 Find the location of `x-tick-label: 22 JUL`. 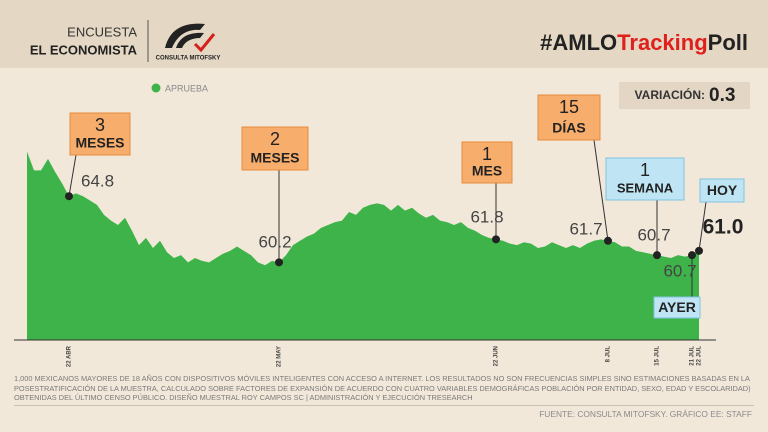

x-tick-label: 22 JUL is located at coordinates (700, 356).